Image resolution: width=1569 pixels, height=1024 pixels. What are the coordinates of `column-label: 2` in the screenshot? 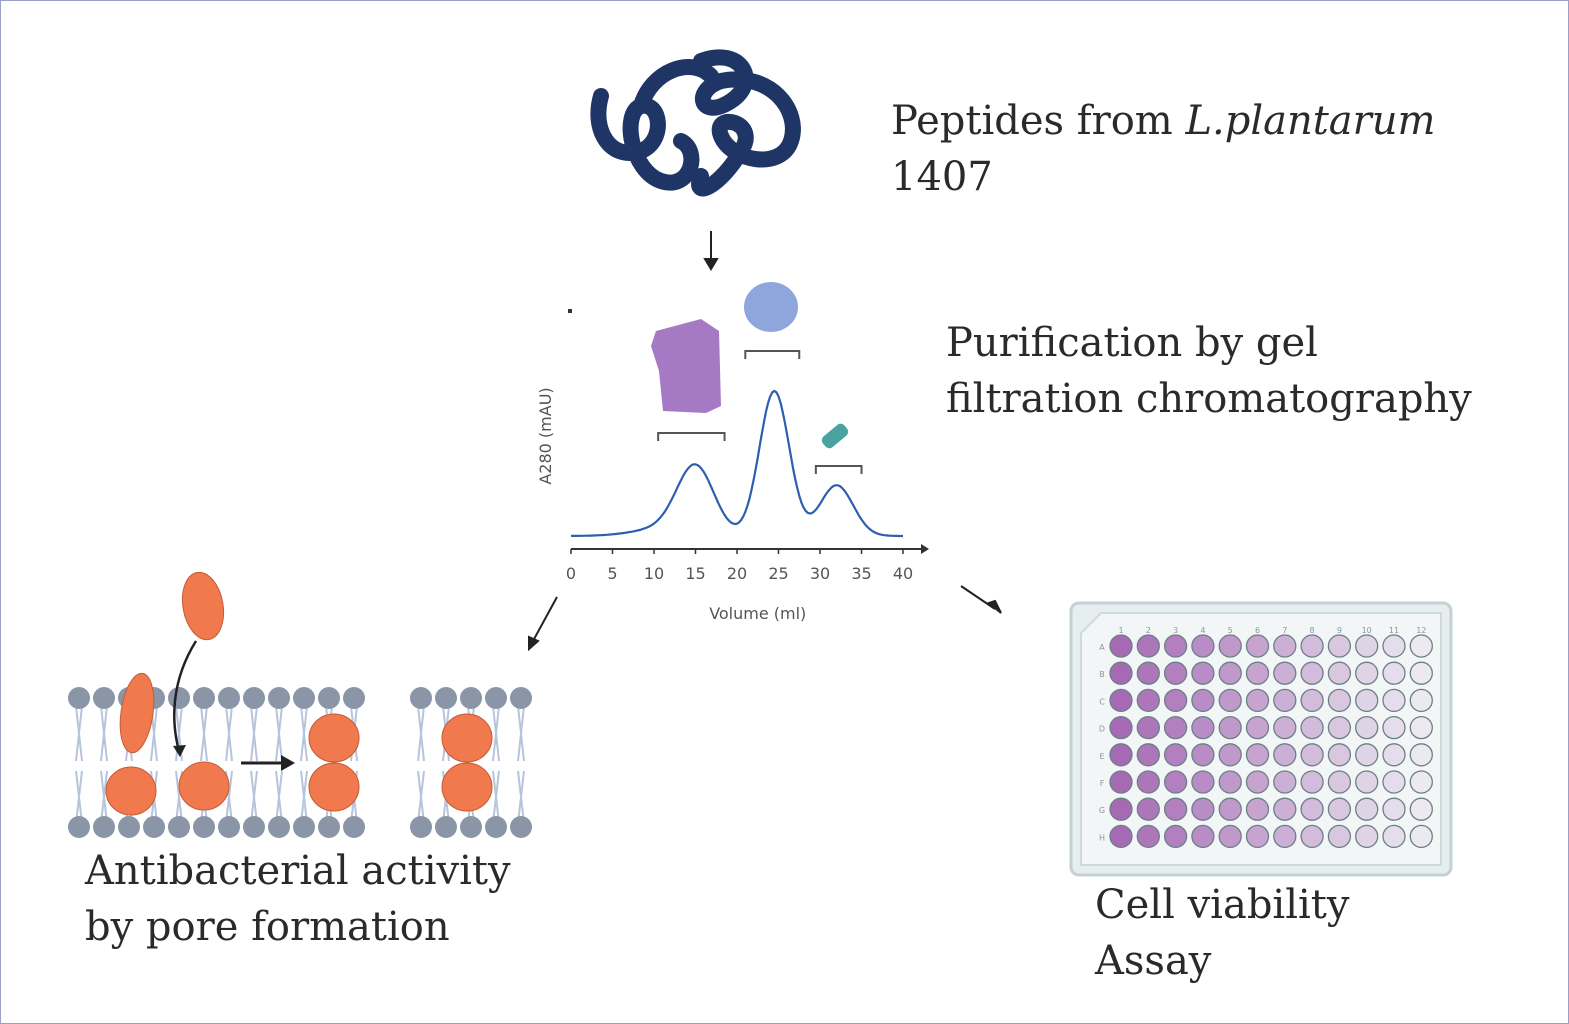 It's located at (1148, 630).